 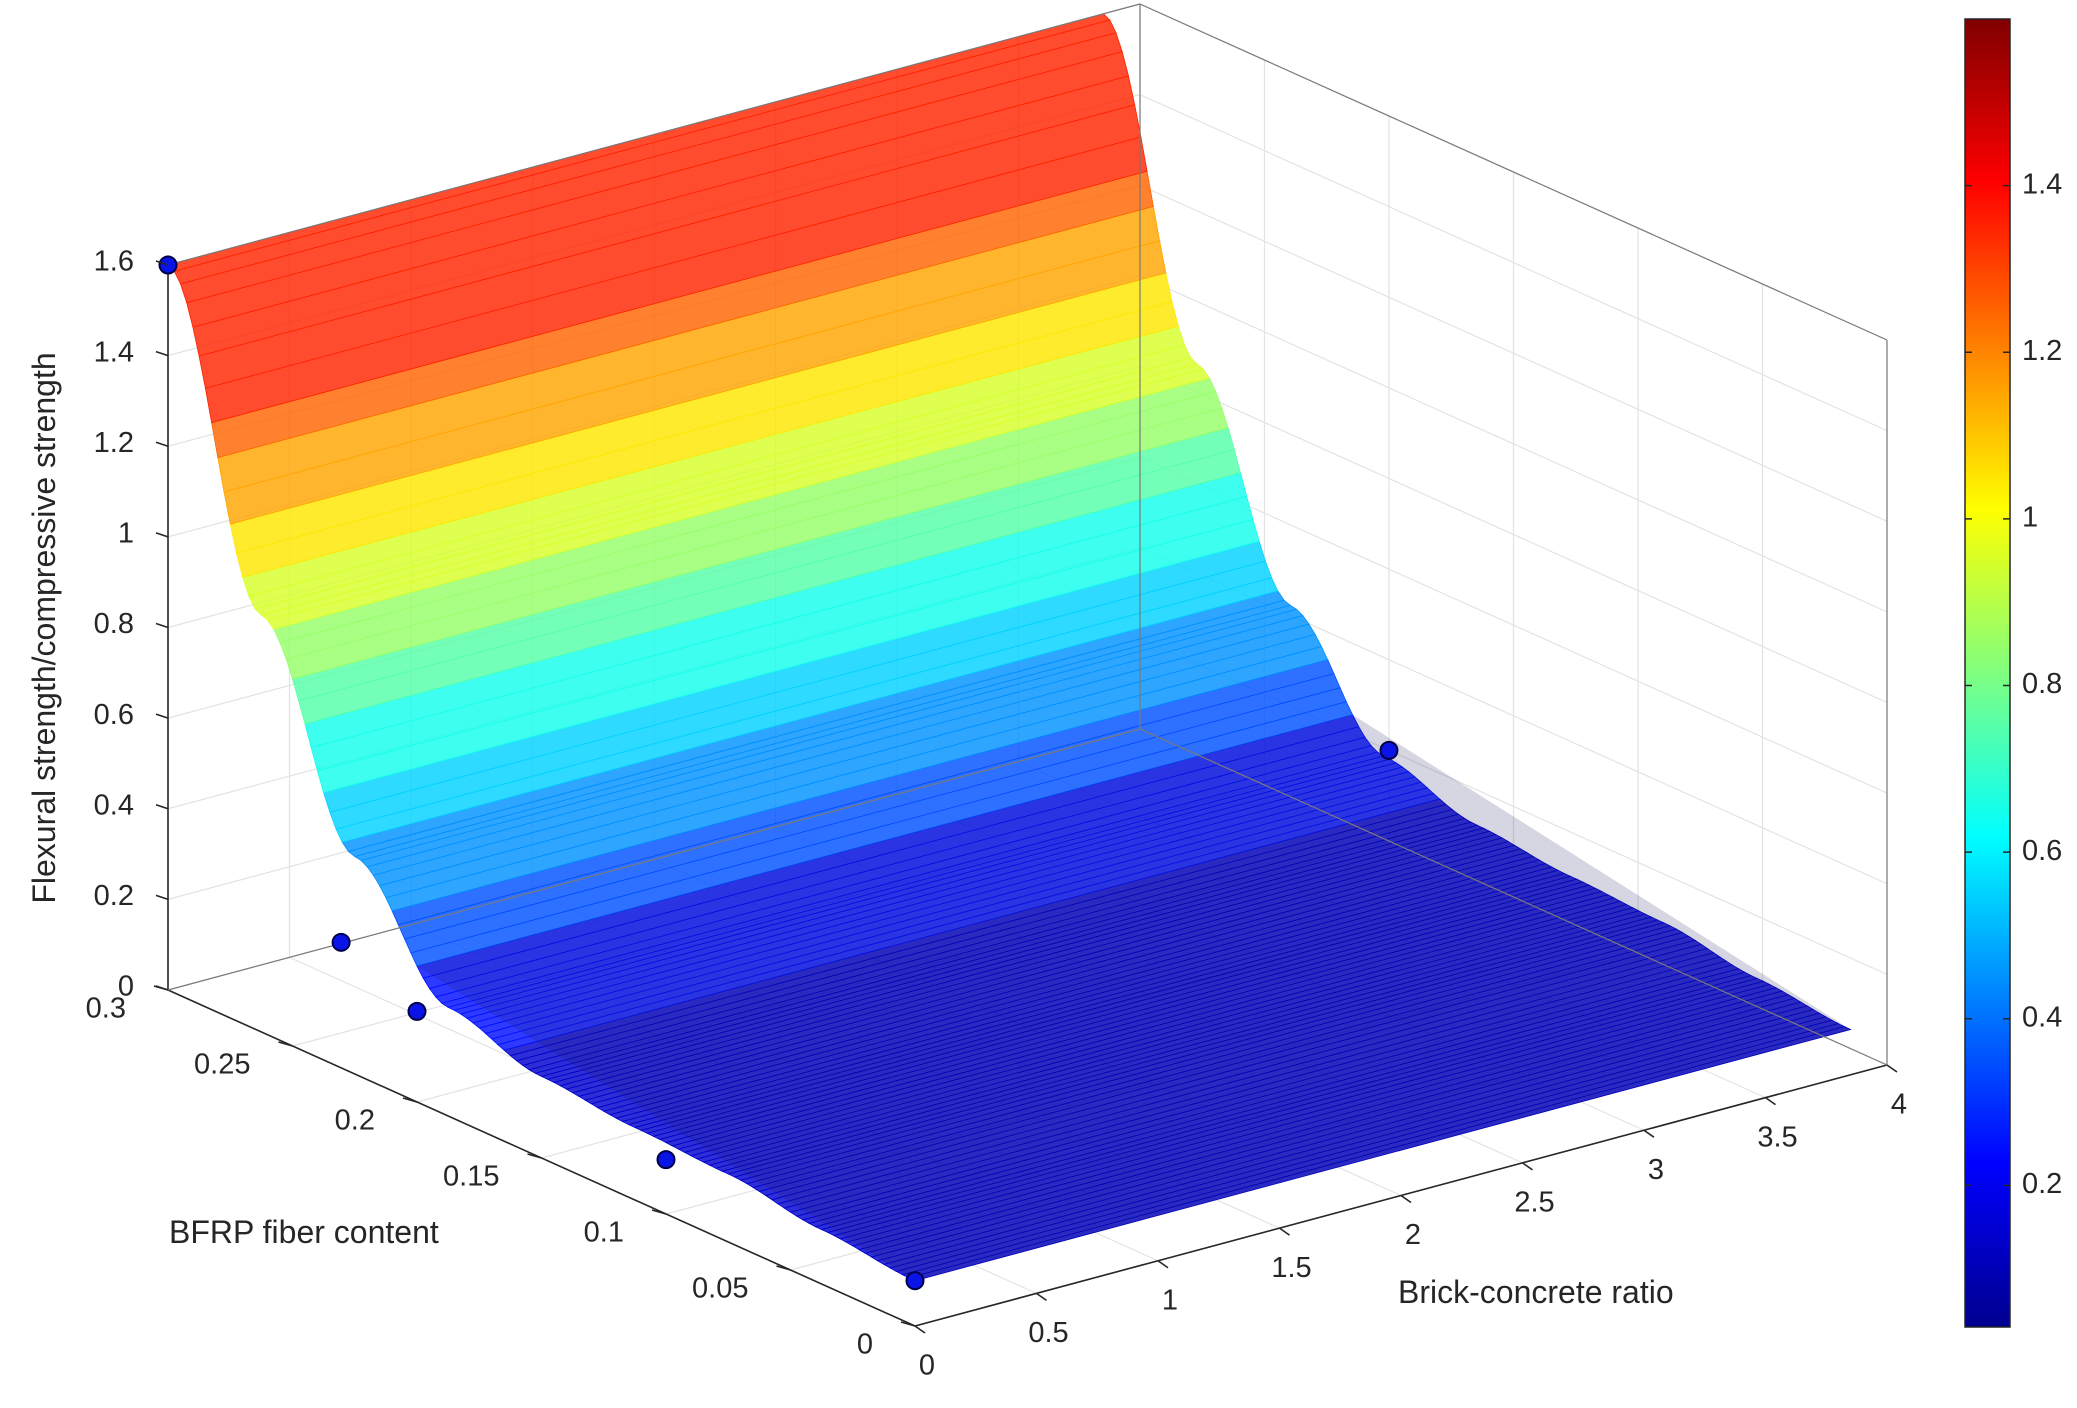 I want to click on z-tick-label: 0.4, so click(x=114, y=805).